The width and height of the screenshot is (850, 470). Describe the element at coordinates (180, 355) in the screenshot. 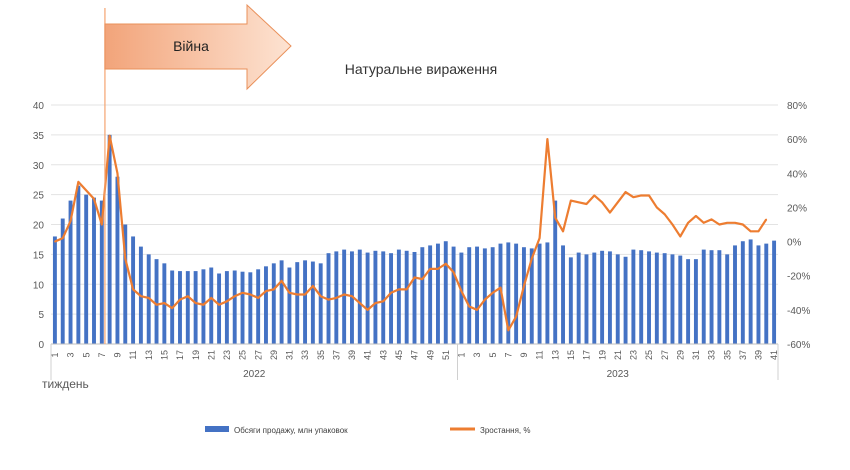

I see `x-tick-label: 17` at that location.